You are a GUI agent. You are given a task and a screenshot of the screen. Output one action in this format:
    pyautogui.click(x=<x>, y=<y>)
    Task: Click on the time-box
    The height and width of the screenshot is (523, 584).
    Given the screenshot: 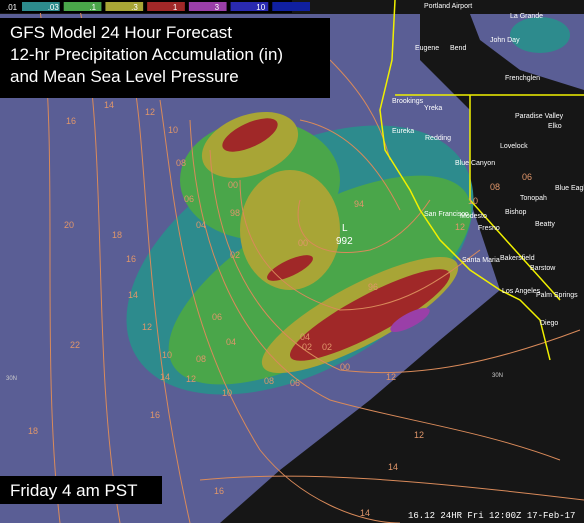 What is the action you would take?
    pyautogui.click(x=81, y=490)
    